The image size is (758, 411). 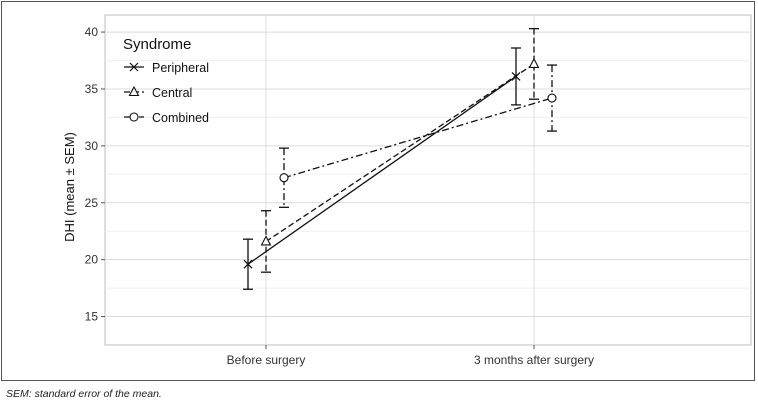 I want to click on legend-item-peripheral: Peripheral, so click(x=166, y=68).